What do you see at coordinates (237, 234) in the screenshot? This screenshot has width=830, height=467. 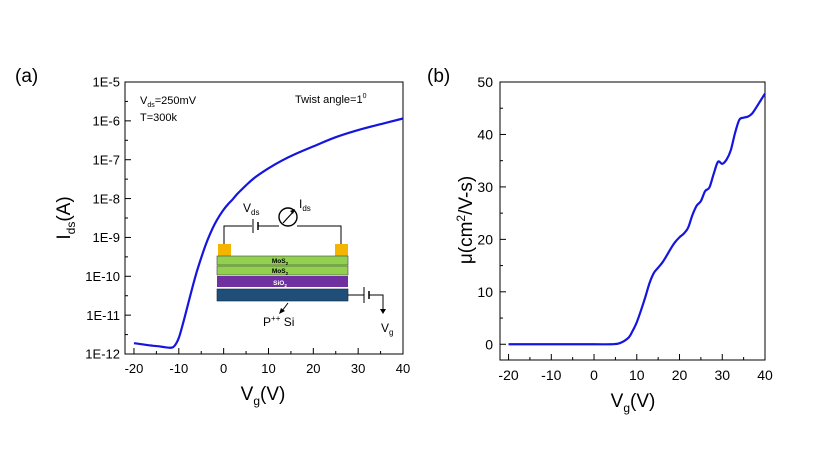 I see `circuit-wire` at bounding box center [237, 234].